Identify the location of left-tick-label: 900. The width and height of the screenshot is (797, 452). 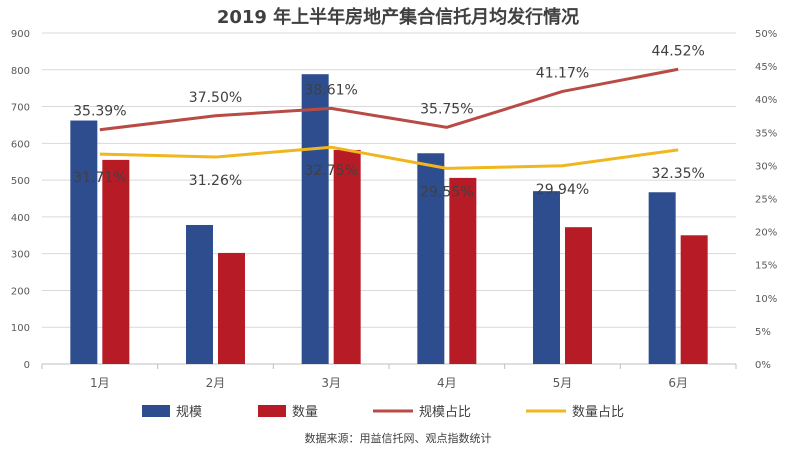
(20, 34).